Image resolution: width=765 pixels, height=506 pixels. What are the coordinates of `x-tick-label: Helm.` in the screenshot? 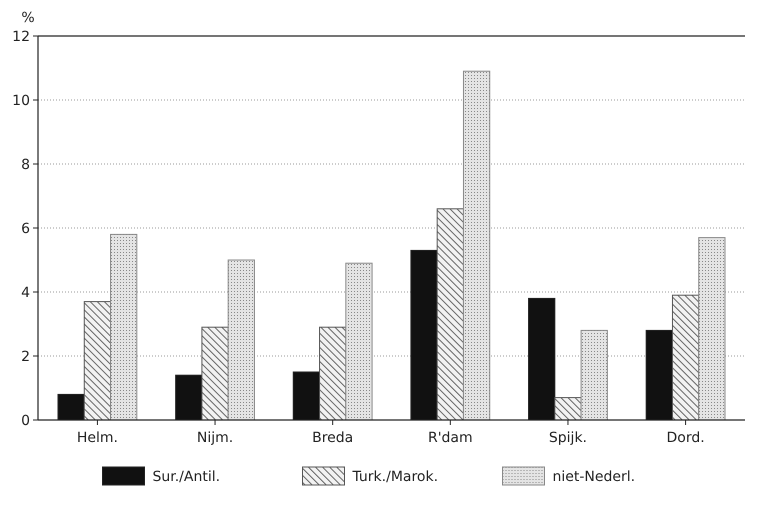 It's located at (97, 438).